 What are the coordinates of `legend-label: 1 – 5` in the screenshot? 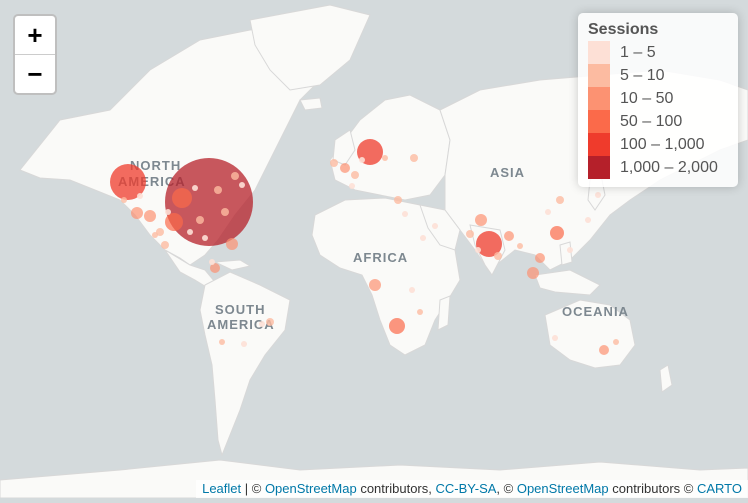 It's located at (638, 52).